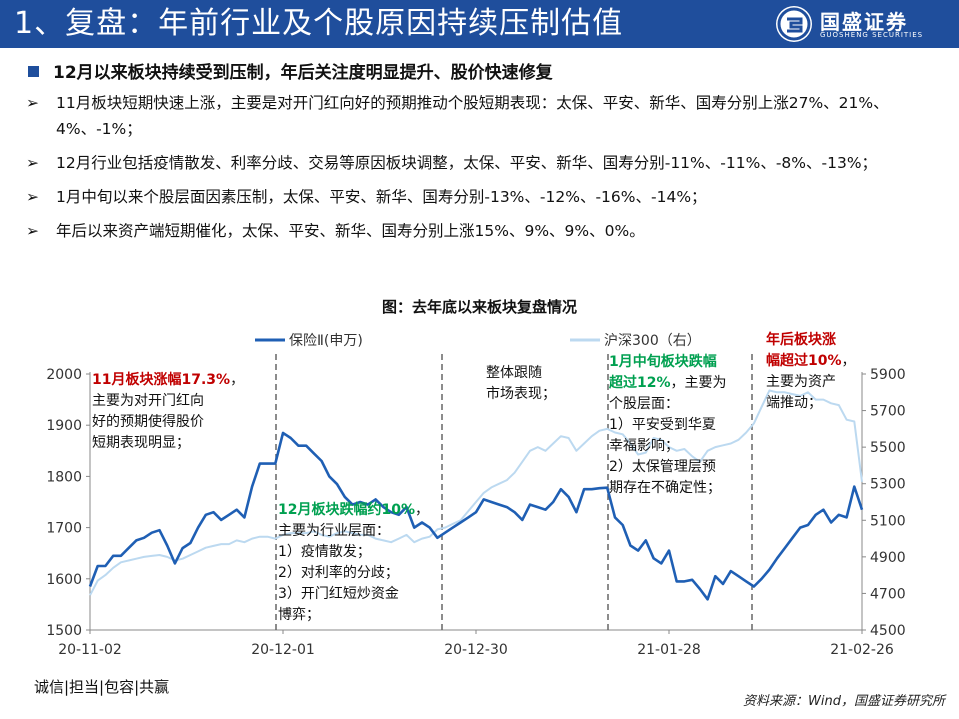  I want to click on annotation-text: 2）对利率的分歧；, so click(338, 572).